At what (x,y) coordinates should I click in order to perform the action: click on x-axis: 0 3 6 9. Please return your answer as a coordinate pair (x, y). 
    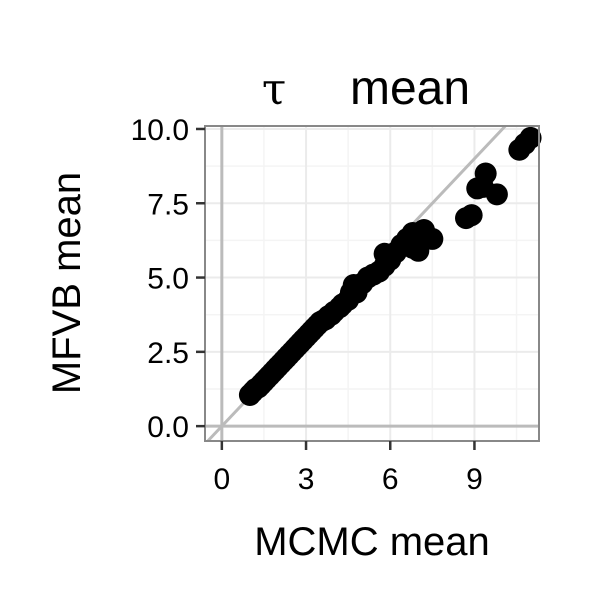
    Looking at the image, I should click on (348, 468).